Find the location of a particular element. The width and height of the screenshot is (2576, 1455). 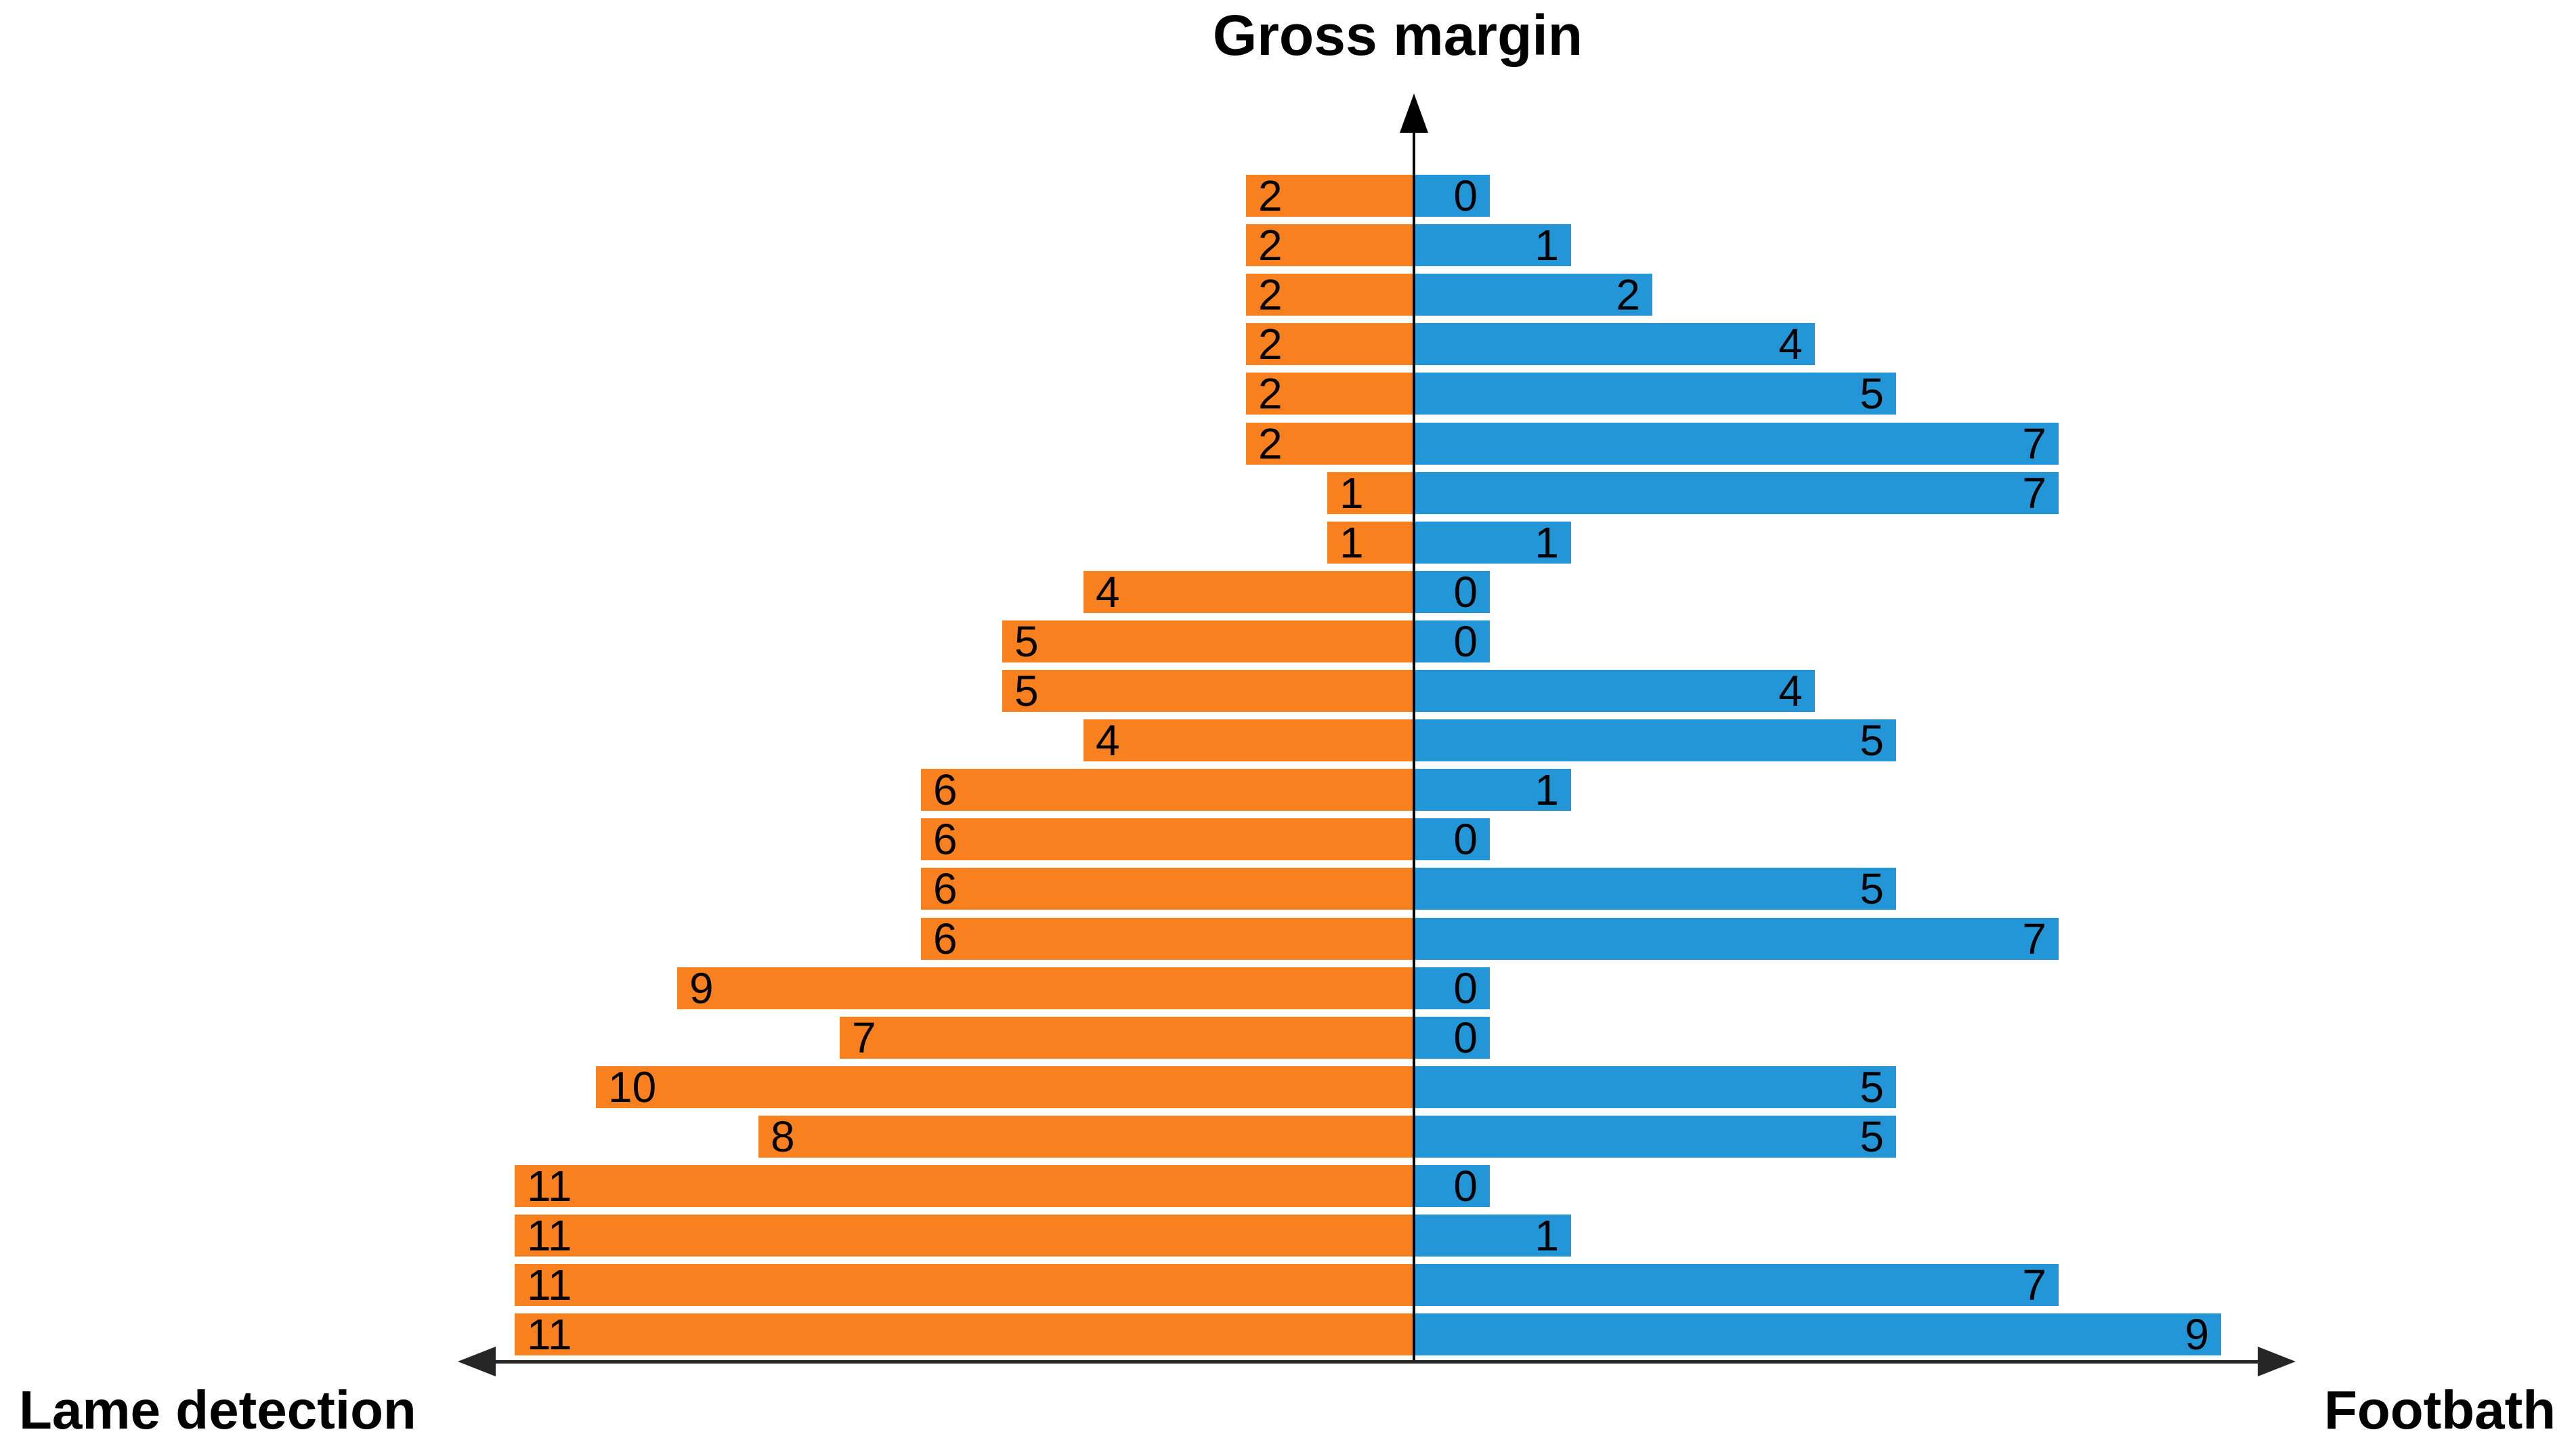

right-arrow-icon is located at coordinates (2277, 1362).